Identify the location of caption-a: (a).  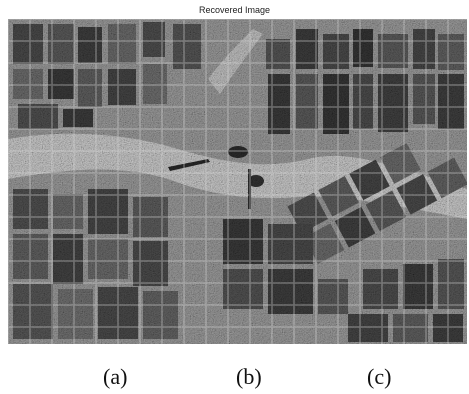
(115, 376).